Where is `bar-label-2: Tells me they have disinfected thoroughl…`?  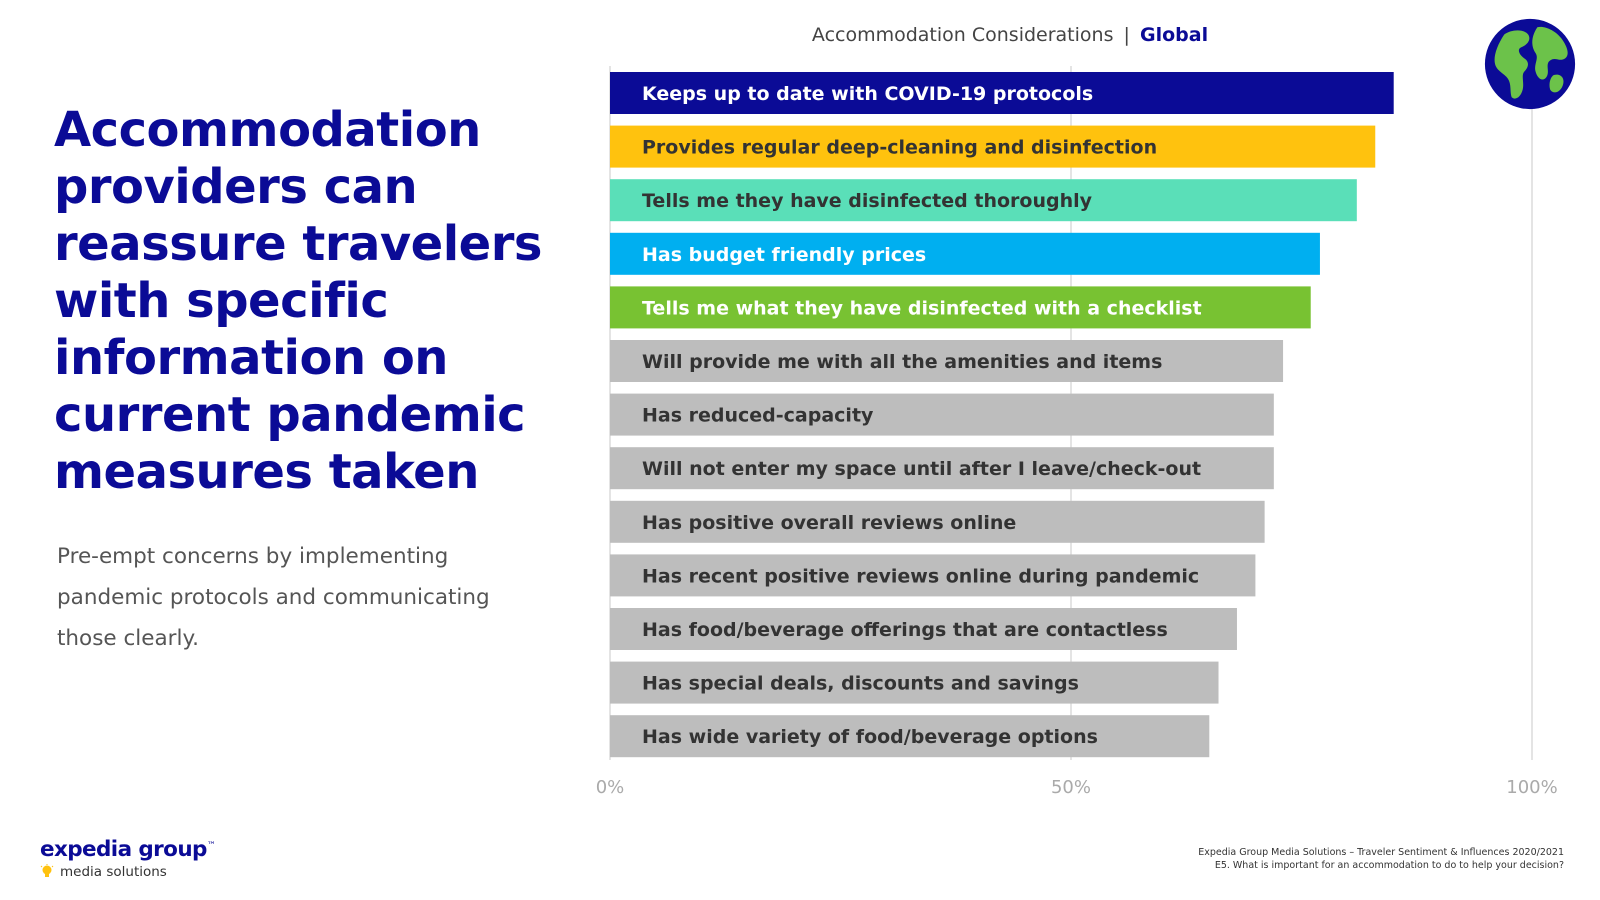
bar-label-2: Tells me they have disinfected thoroughl… is located at coordinates (867, 201).